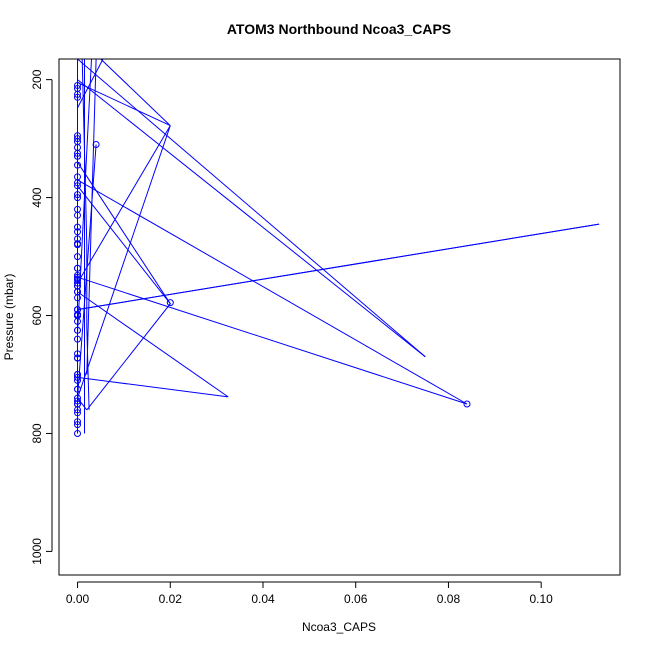 The width and height of the screenshot is (650, 650). What do you see at coordinates (37, 551) in the screenshot?
I see `y-tick-label: 1000` at bounding box center [37, 551].